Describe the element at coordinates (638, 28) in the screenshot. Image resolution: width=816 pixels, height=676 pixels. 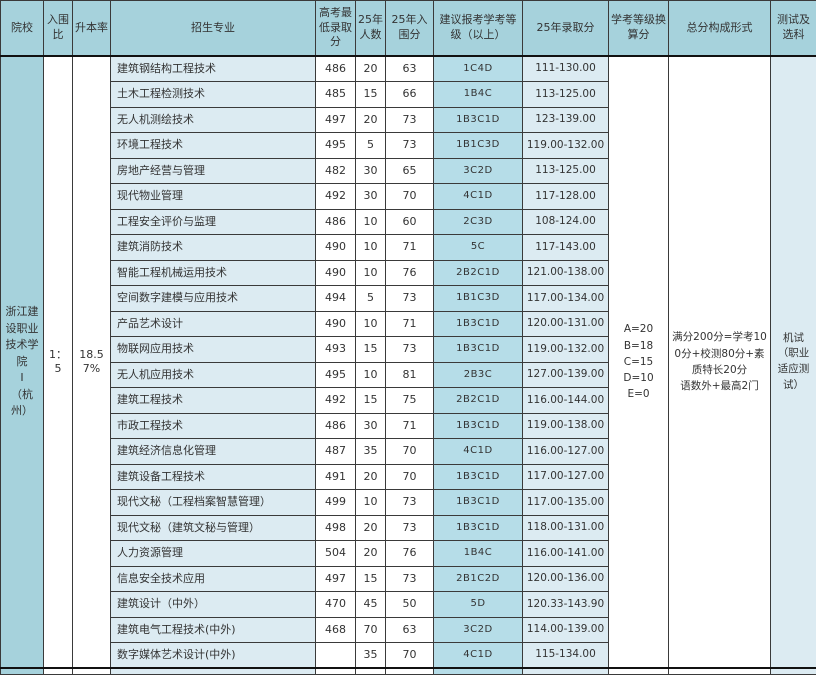
I see `col-header-grade-conversion: 学考等级换算分` at that location.